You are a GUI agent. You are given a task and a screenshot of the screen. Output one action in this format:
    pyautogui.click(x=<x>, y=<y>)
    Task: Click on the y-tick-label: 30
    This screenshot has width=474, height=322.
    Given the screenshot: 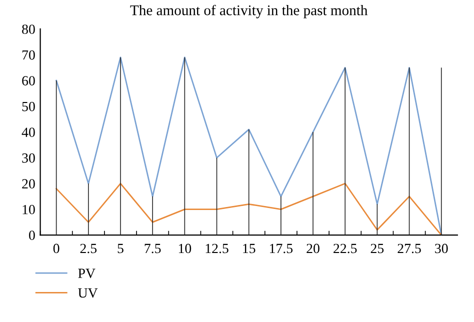 What is the action you would take?
    pyautogui.click(x=28, y=158)
    